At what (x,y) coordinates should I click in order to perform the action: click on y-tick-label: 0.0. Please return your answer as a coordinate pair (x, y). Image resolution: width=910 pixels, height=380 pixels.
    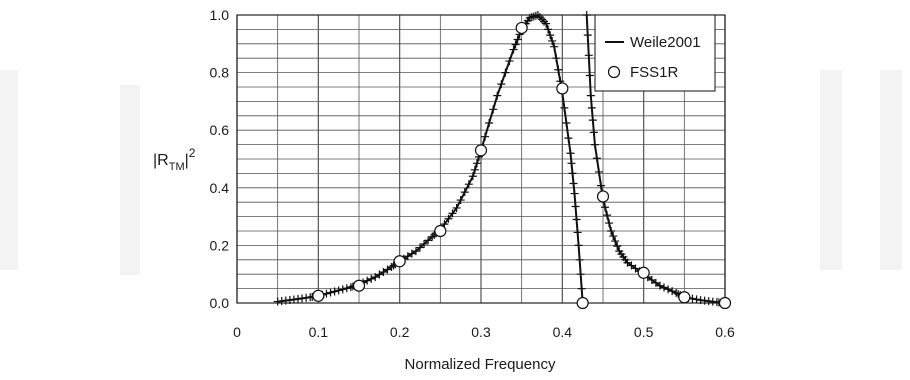
    Looking at the image, I should click on (220, 303).